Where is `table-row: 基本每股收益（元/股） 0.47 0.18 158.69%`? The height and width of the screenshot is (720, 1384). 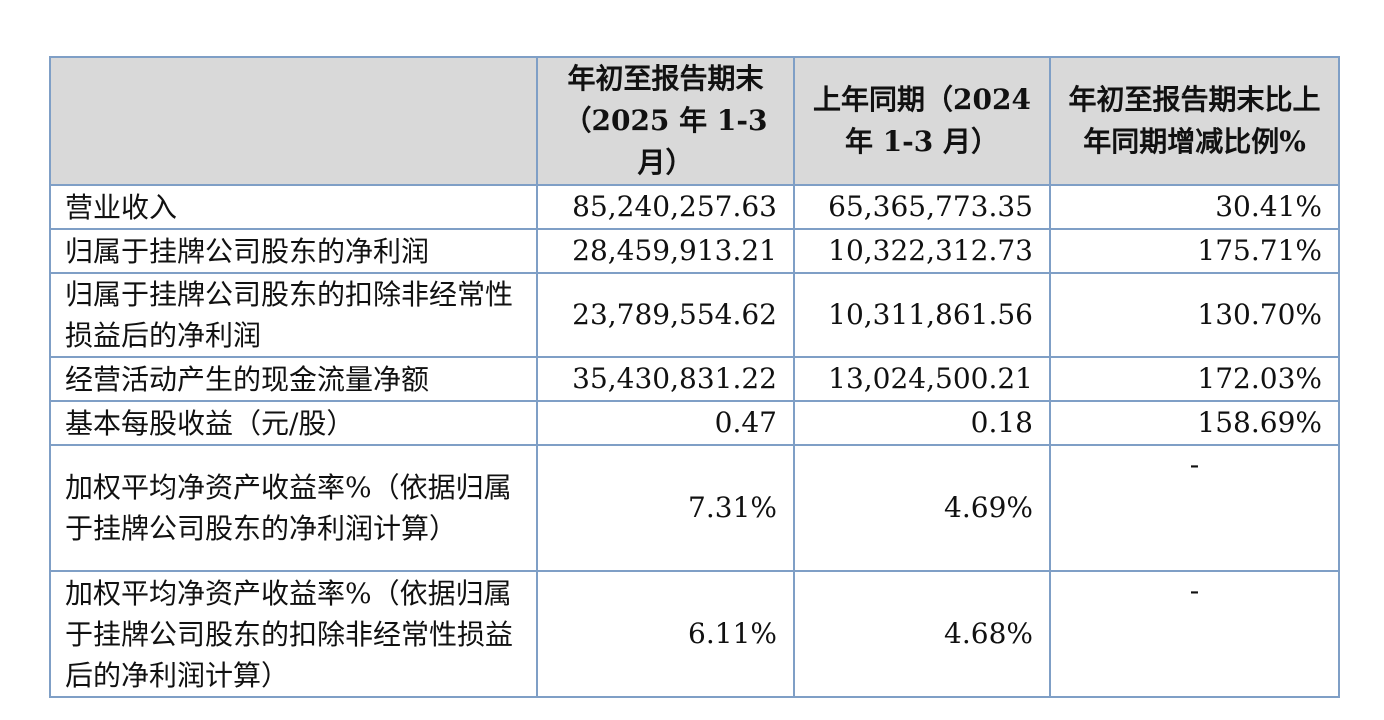 table-row: 基本每股收益（元/股） 0.47 0.18 158.69% is located at coordinates (694, 423).